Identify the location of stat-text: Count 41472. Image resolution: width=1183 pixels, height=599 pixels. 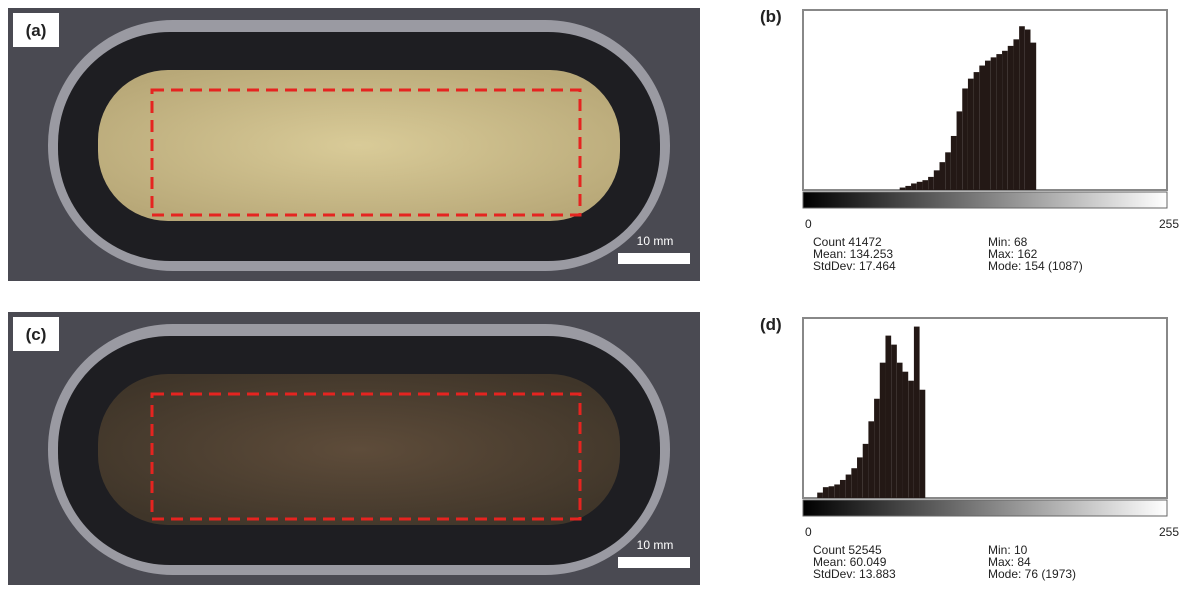
(847, 242).